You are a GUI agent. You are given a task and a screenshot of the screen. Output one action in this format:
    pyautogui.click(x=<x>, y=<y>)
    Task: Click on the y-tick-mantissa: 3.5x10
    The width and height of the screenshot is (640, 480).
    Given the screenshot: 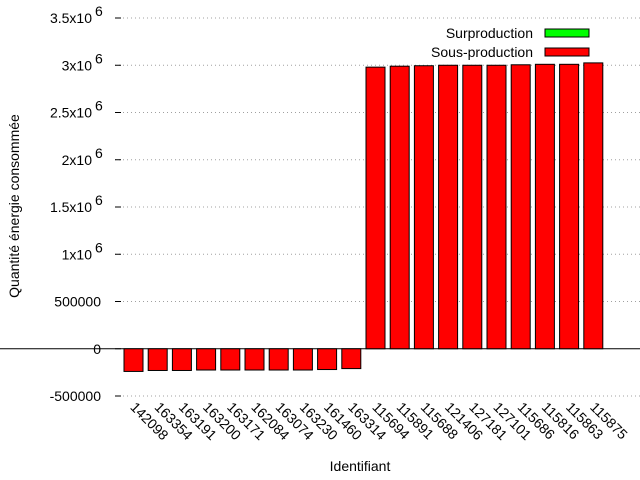 What is the action you would take?
    pyautogui.click(x=71, y=18)
    